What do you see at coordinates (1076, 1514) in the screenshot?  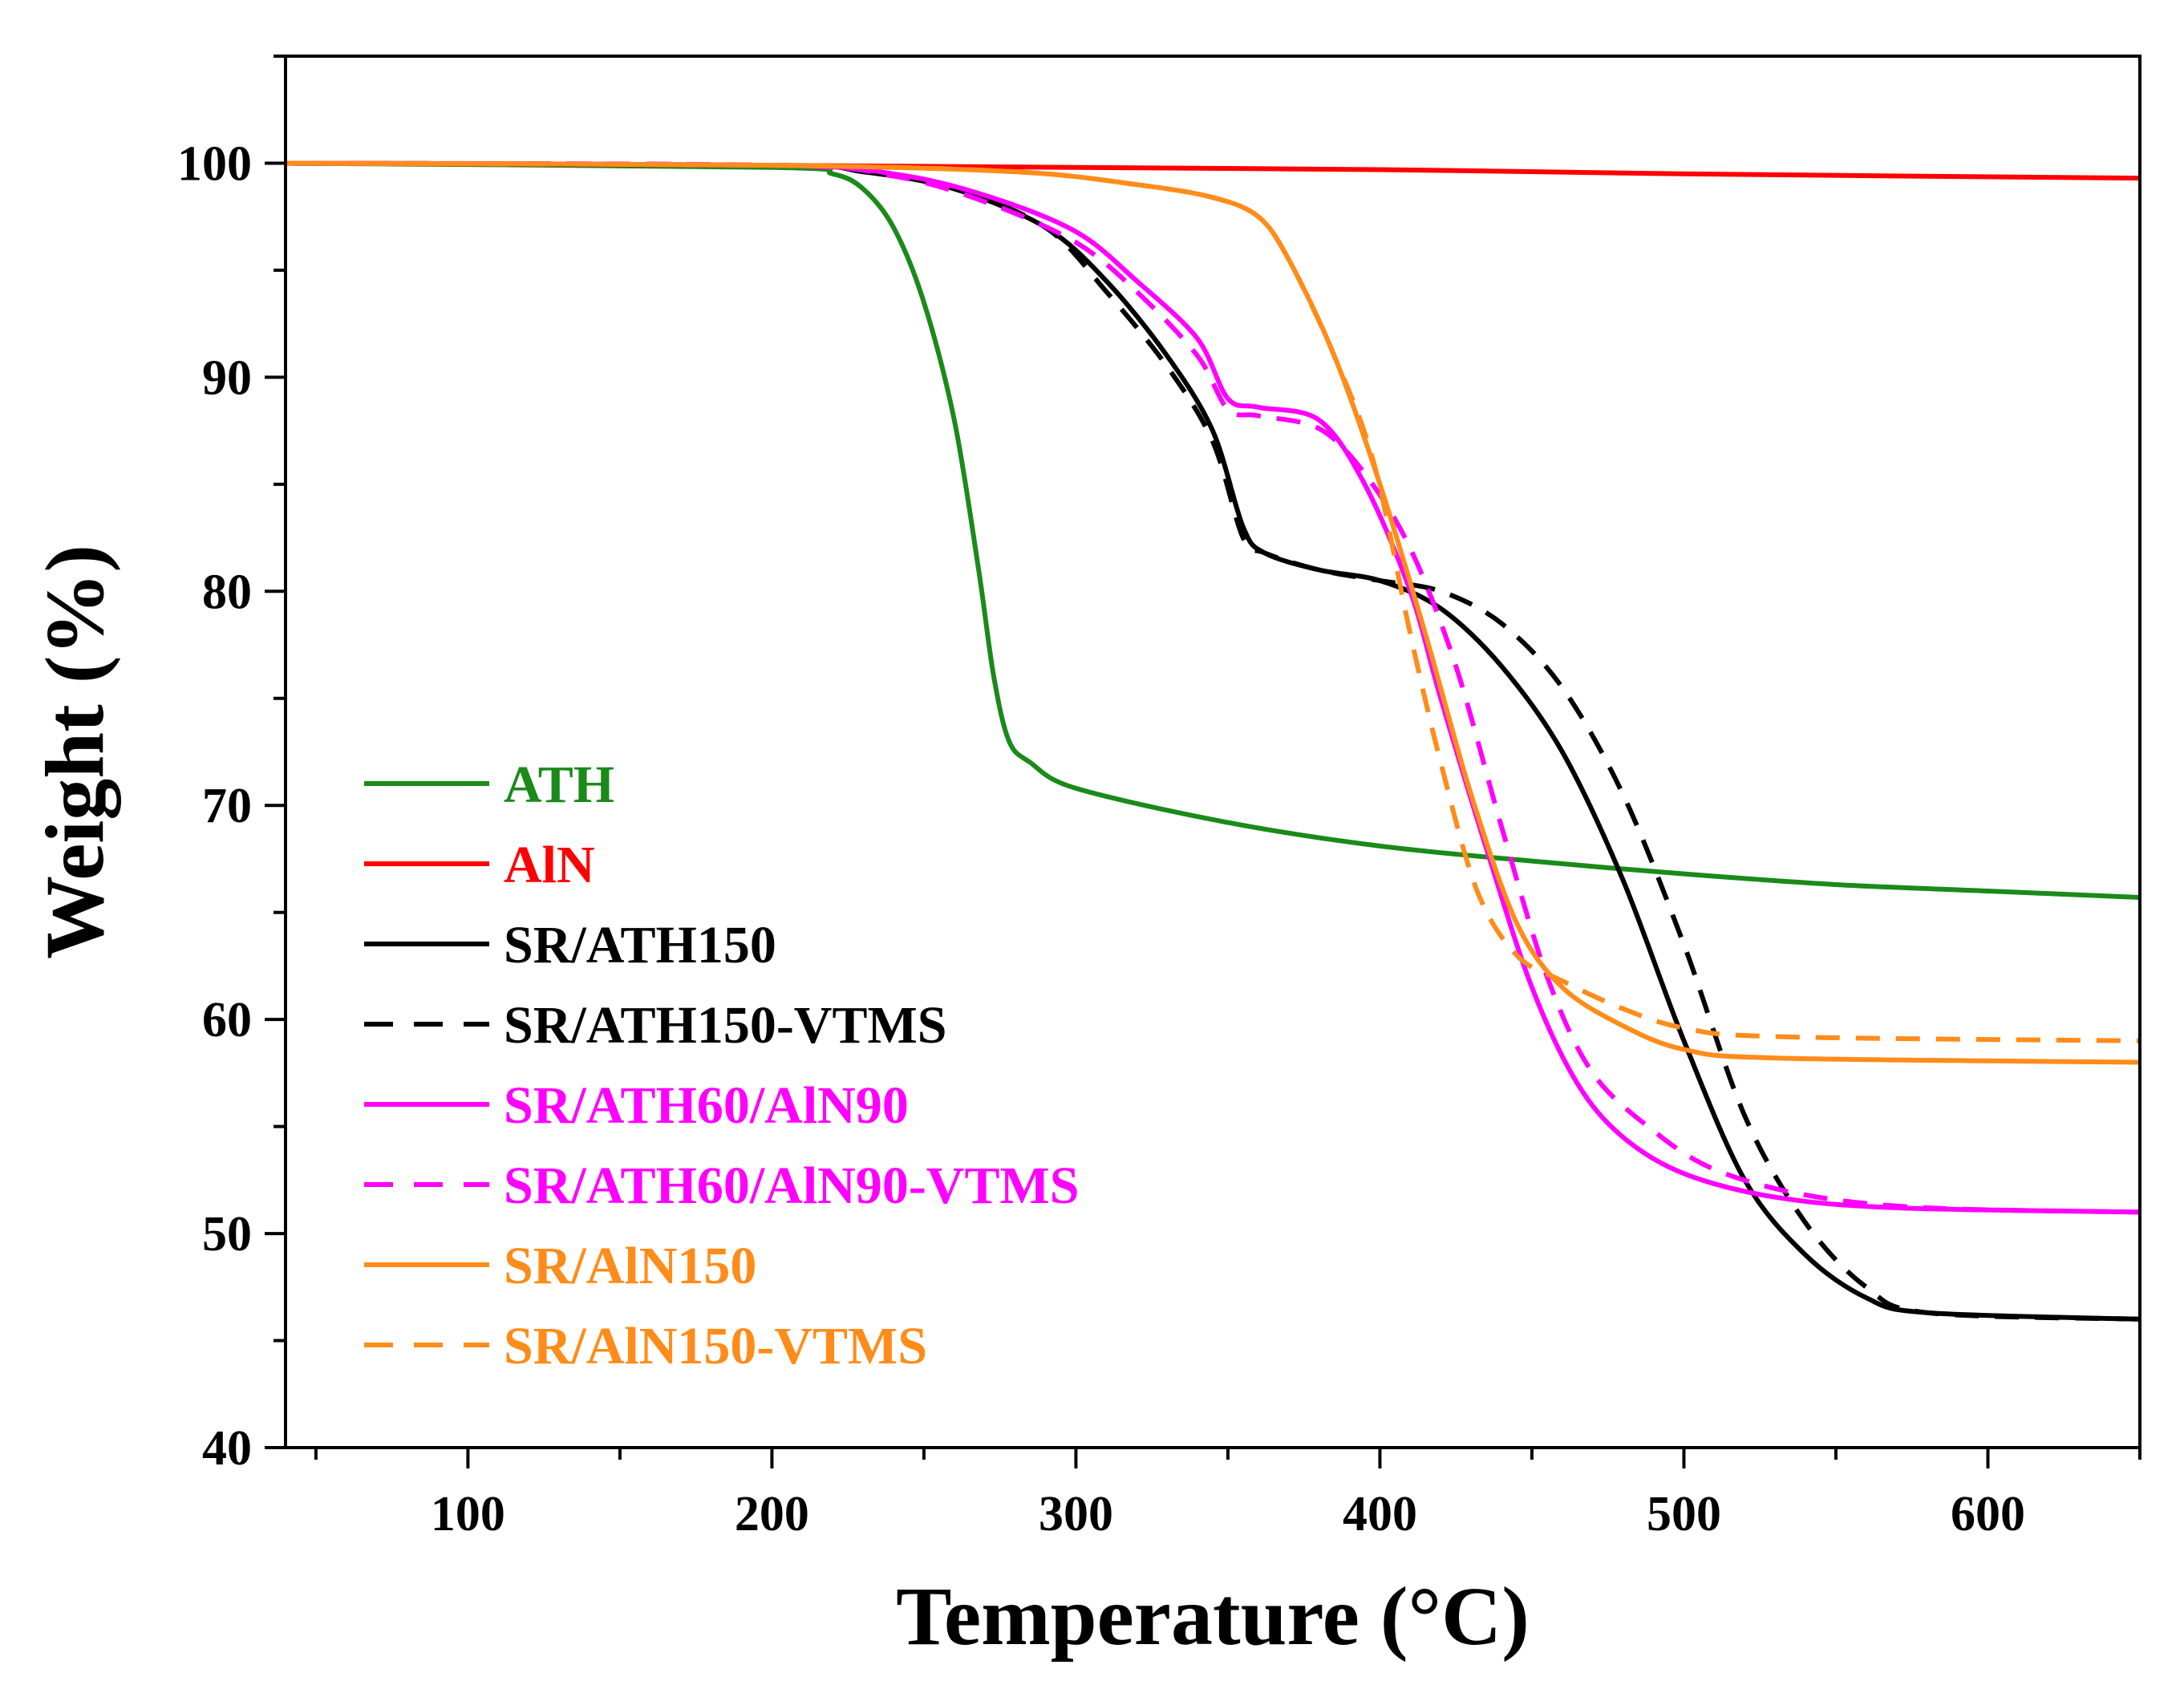 I see `x-tick-label: 300` at bounding box center [1076, 1514].